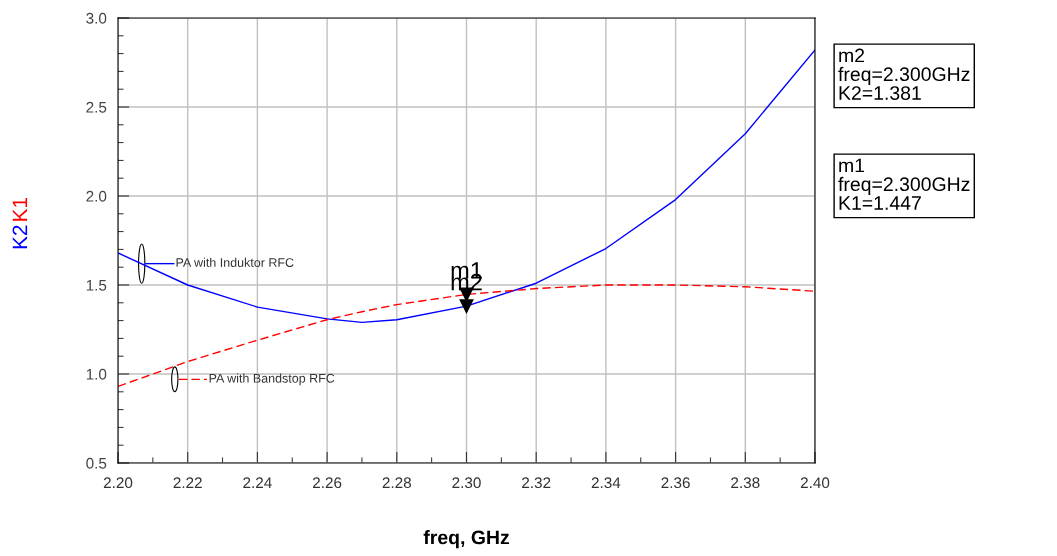  I want to click on y-tick-label: 3.0, so click(96, 18).